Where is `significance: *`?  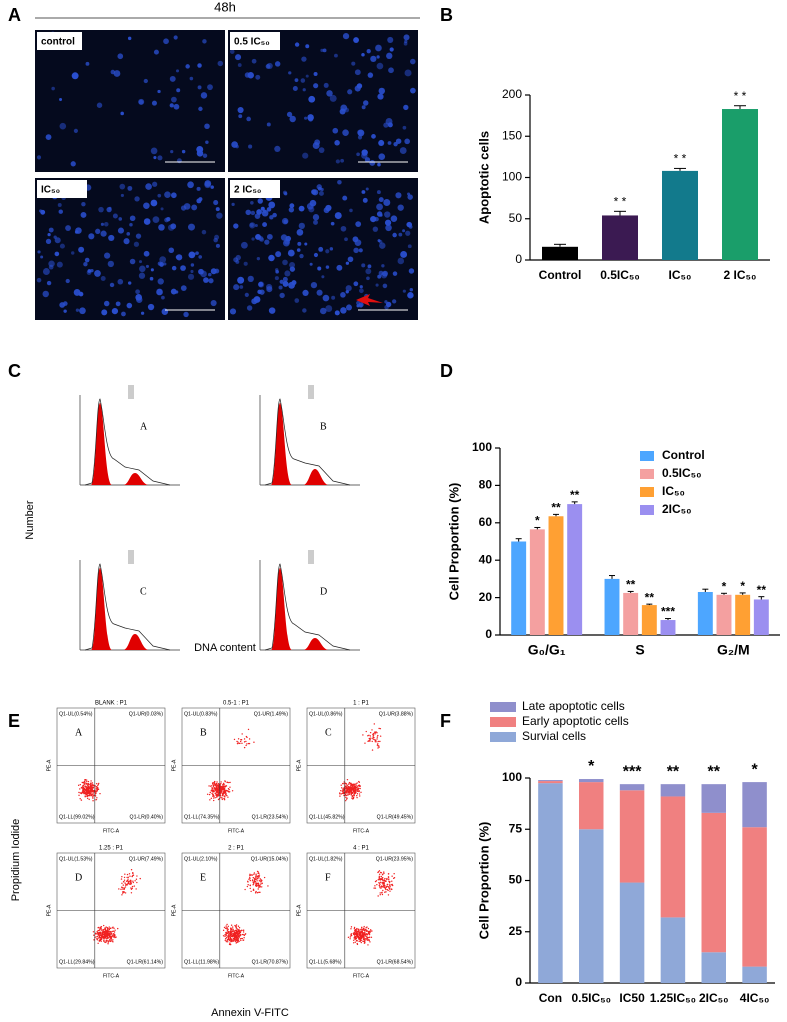
significance: * is located at coordinates (742, 586).